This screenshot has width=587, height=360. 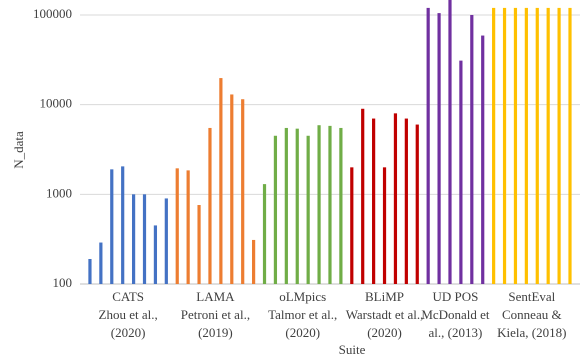 I want to click on group-label: Petroni et al.,, so click(x=215, y=314).